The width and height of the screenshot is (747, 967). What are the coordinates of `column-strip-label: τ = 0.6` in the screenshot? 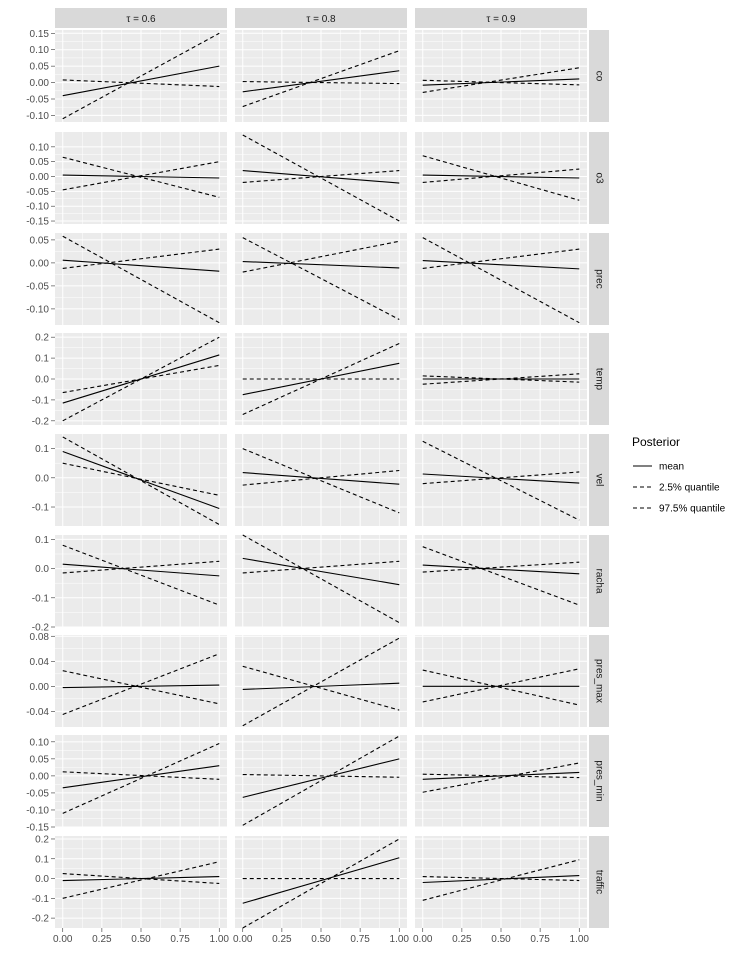 It's located at (141, 19).